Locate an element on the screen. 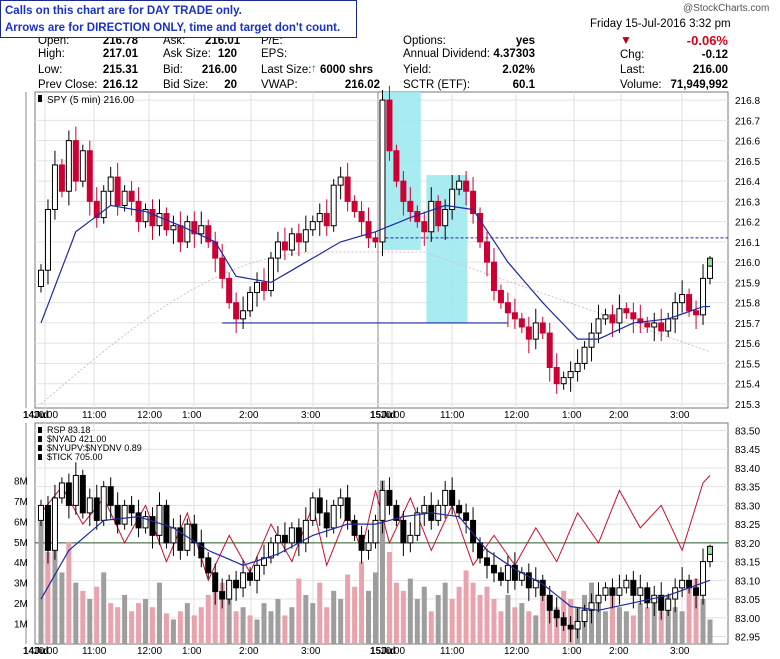  high-value: 217.01 is located at coordinates (120, 54).